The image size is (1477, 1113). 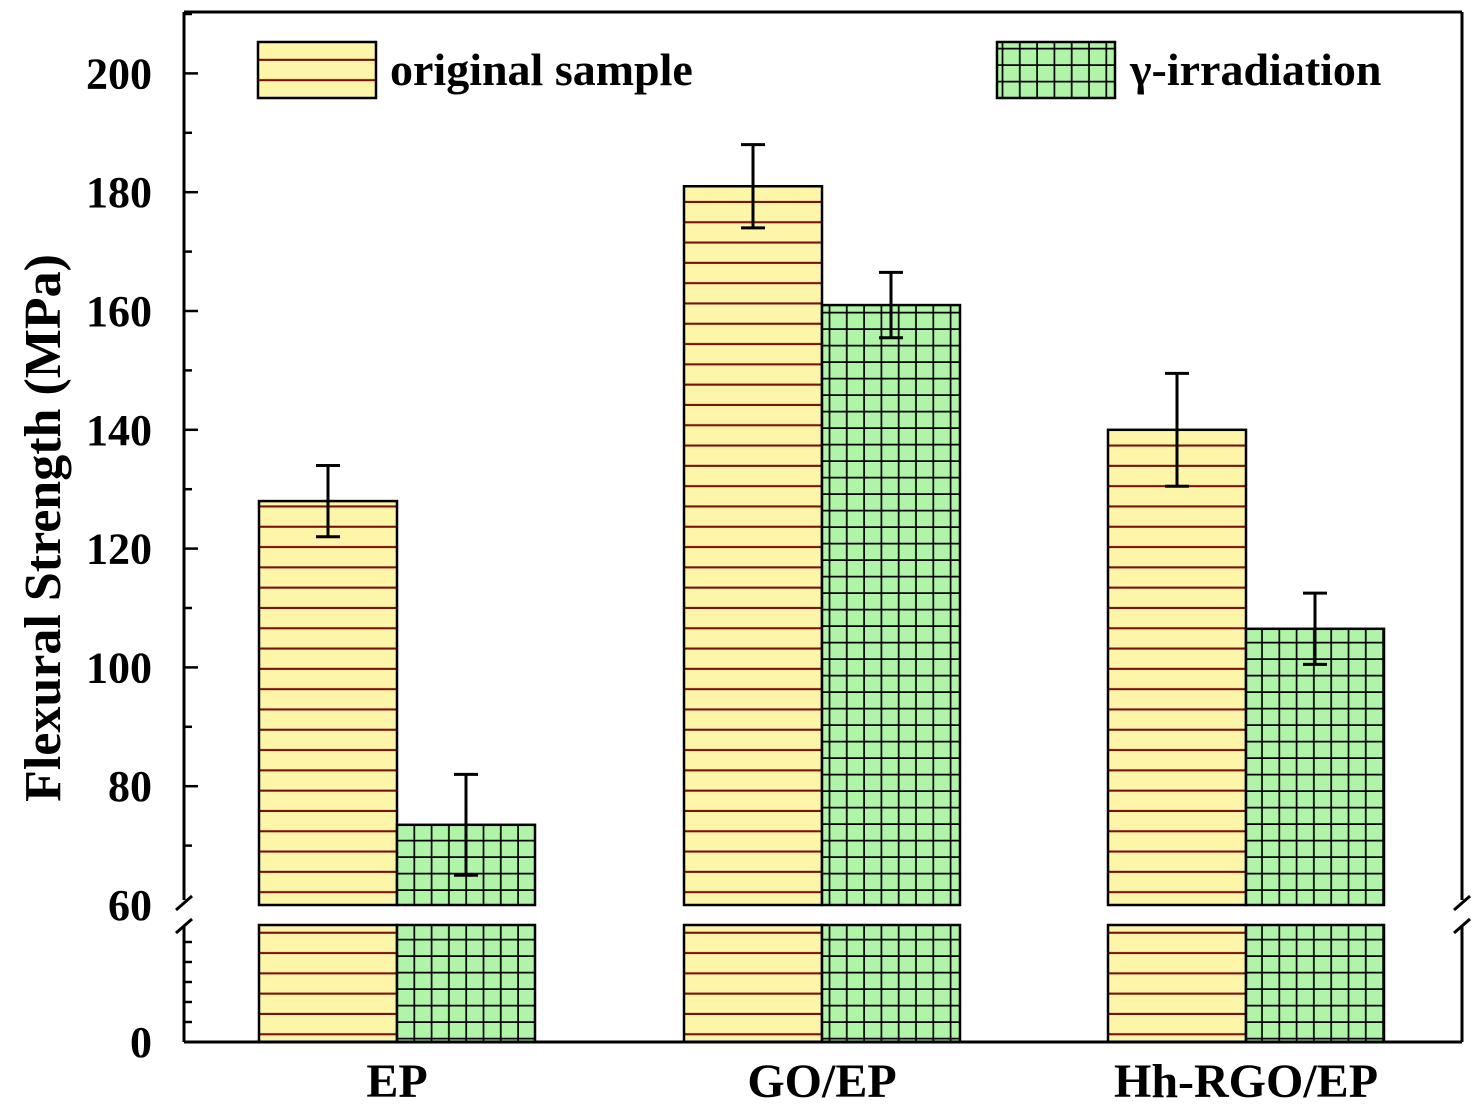 I want to click on y-tick-label-120: 120, so click(x=119, y=549).